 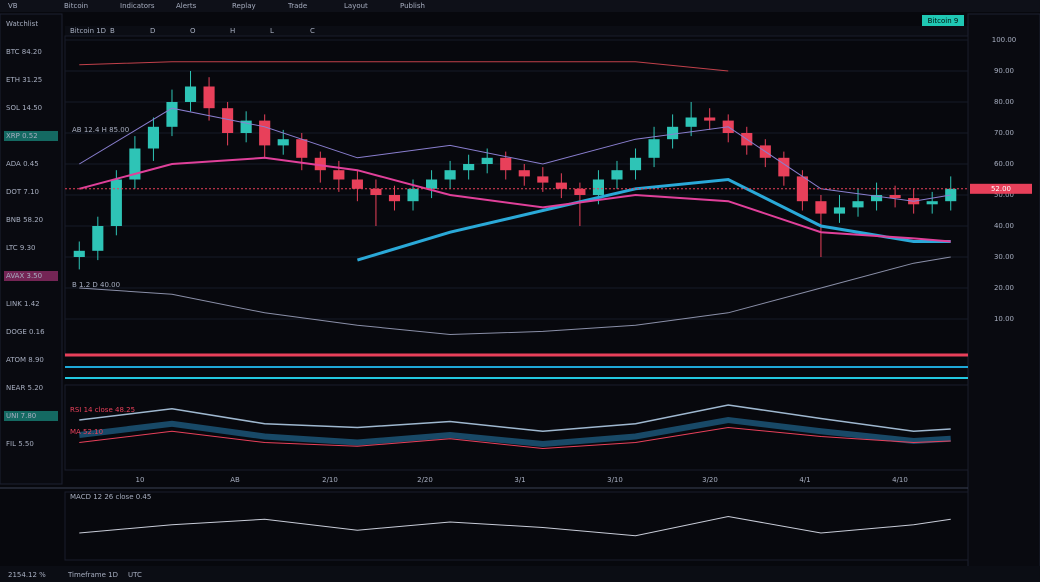 I want to click on x-axis-label: 3/10, so click(x=615, y=480).